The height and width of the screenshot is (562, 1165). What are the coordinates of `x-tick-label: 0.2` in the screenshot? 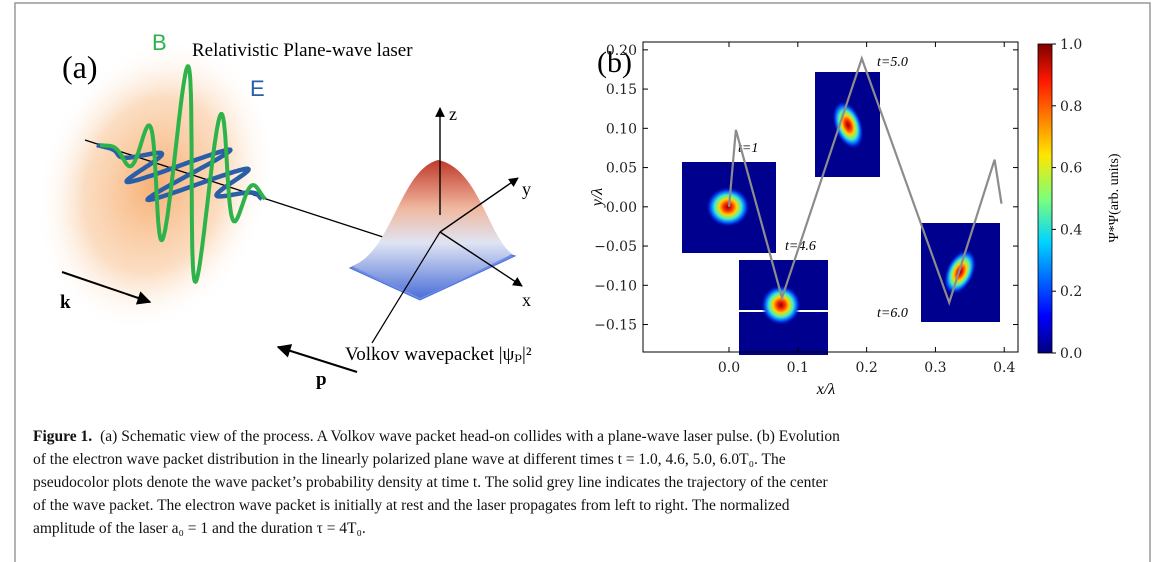 It's located at (866, 368).